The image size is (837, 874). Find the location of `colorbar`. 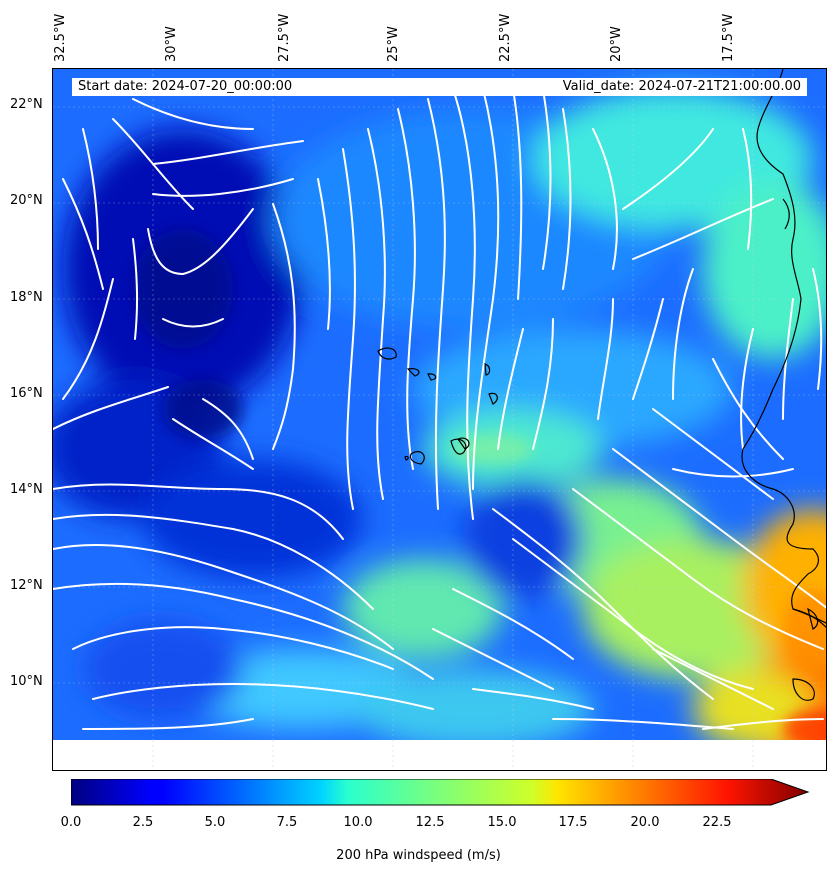

colorbar is located at coordinates (440, 792).